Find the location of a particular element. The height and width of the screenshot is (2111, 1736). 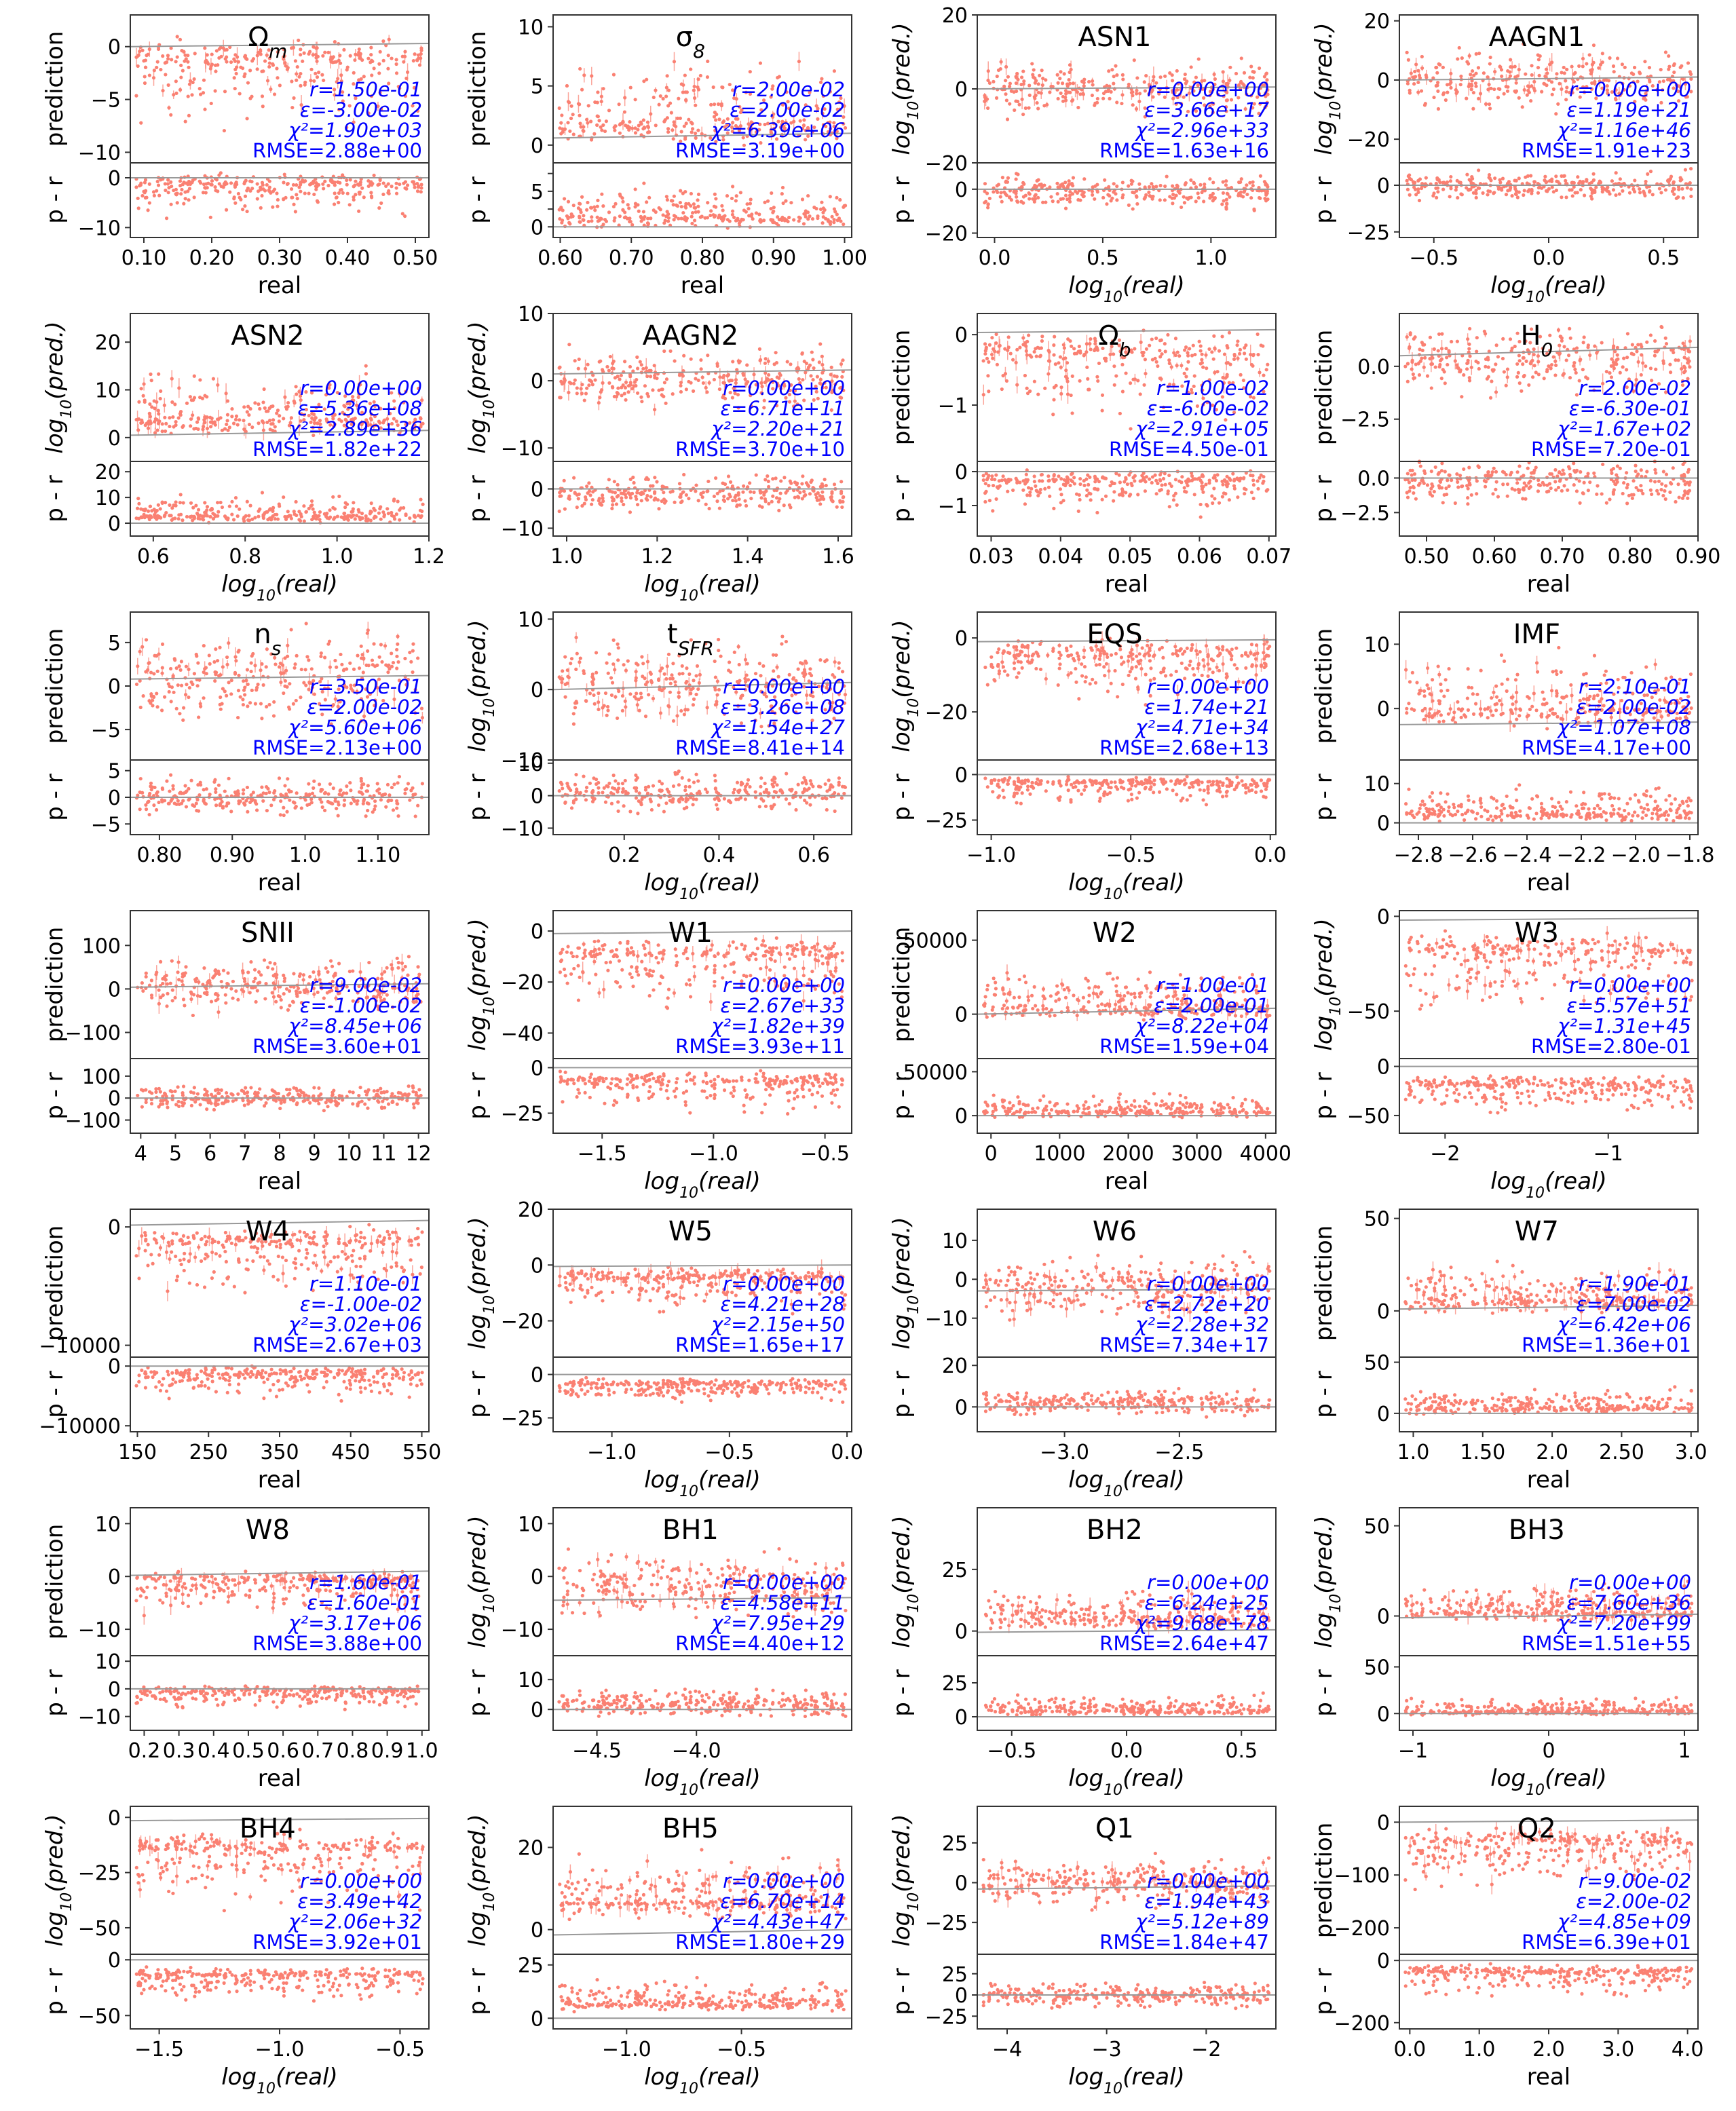

y-tick-label: 20 is located at coordinates (108, 343).